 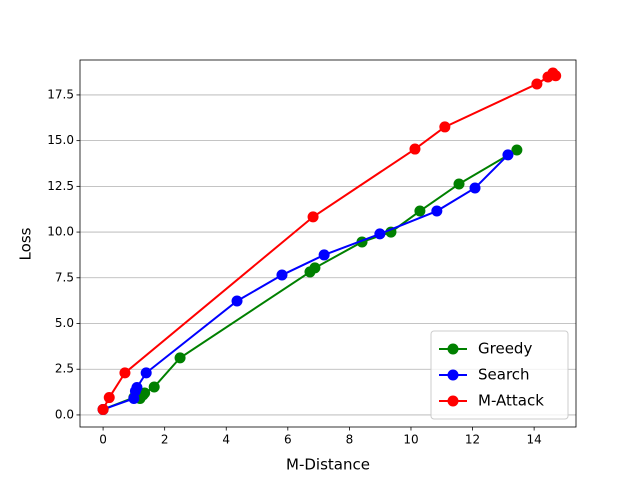 I want to click on legend-text: Search, so click(x=504, y=375).